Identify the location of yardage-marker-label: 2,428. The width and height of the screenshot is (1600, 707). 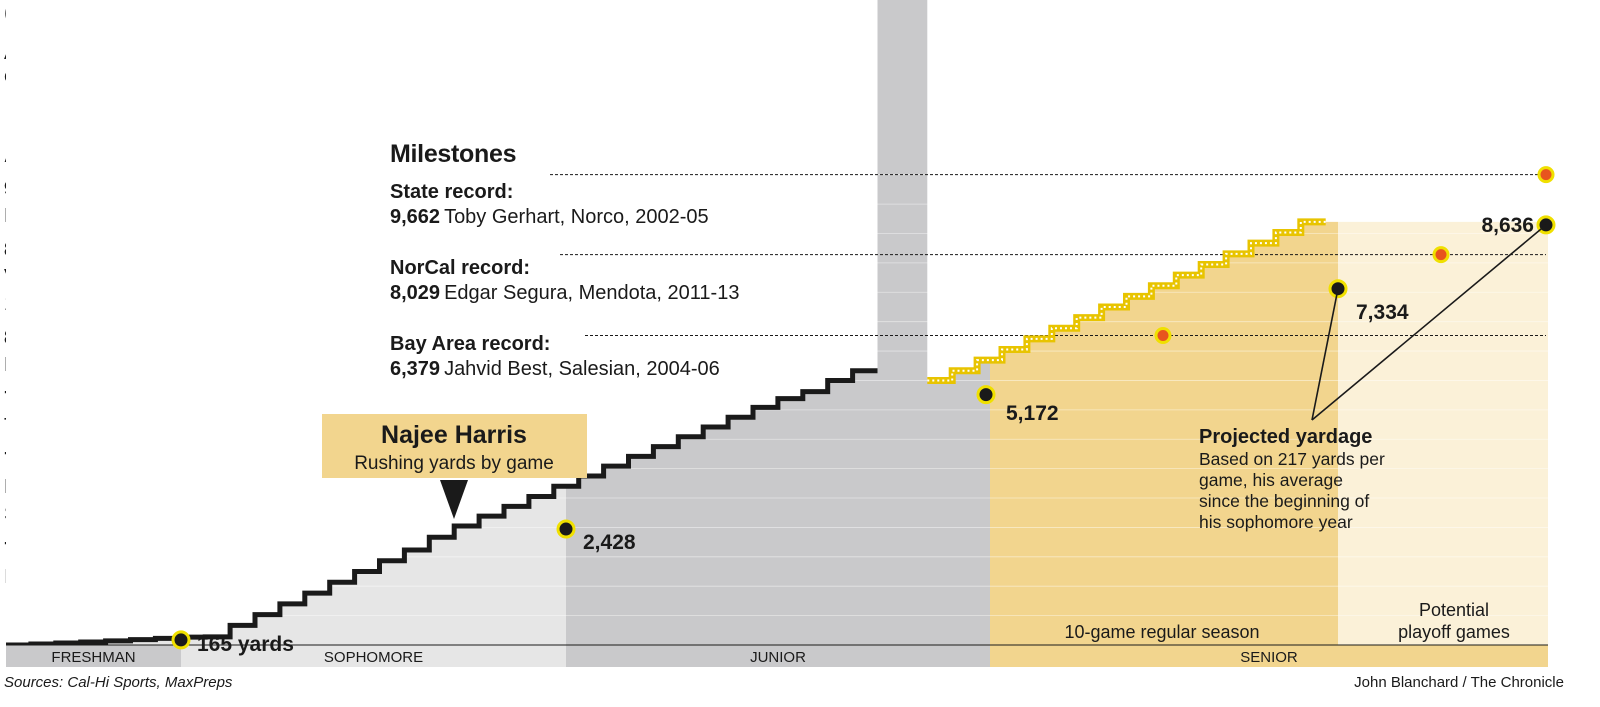
(609, 542).